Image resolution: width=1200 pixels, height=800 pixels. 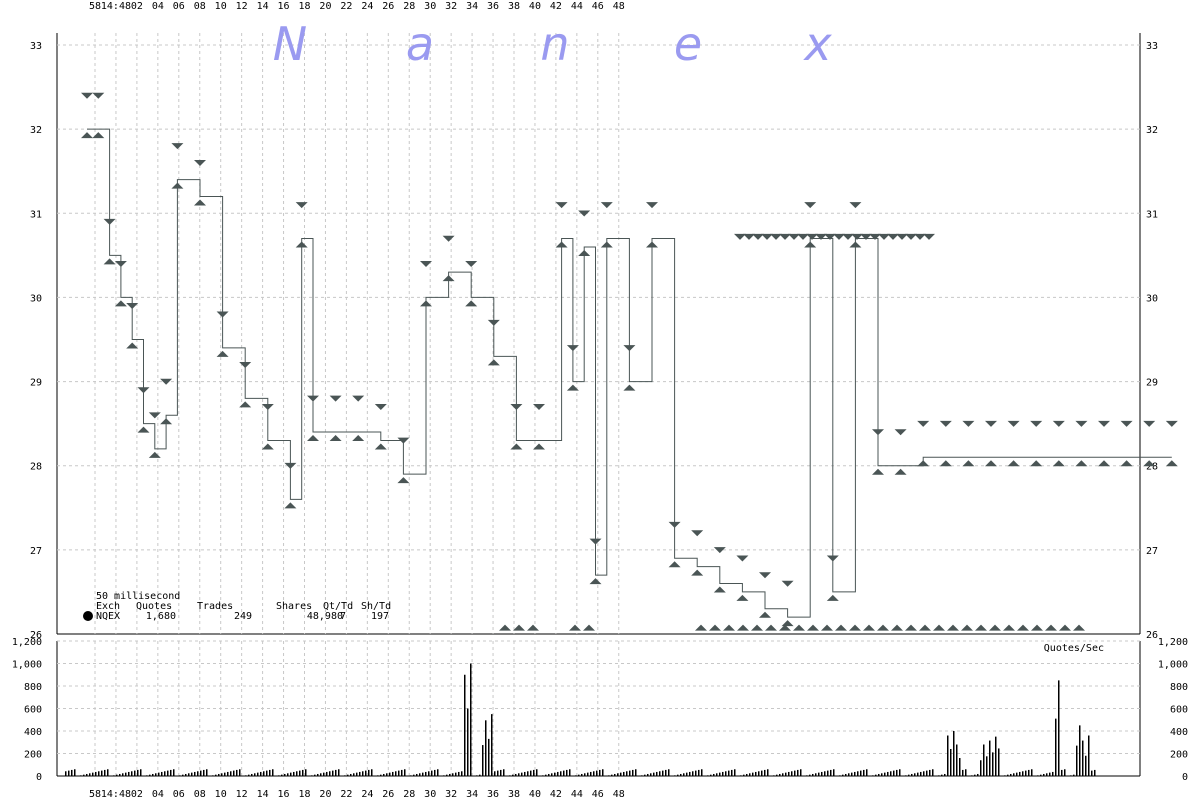 What do you see at coordinates (430, 6) in the screenshot?
I see `x-tick-label-top: 30` at bounding box center [430, 6].